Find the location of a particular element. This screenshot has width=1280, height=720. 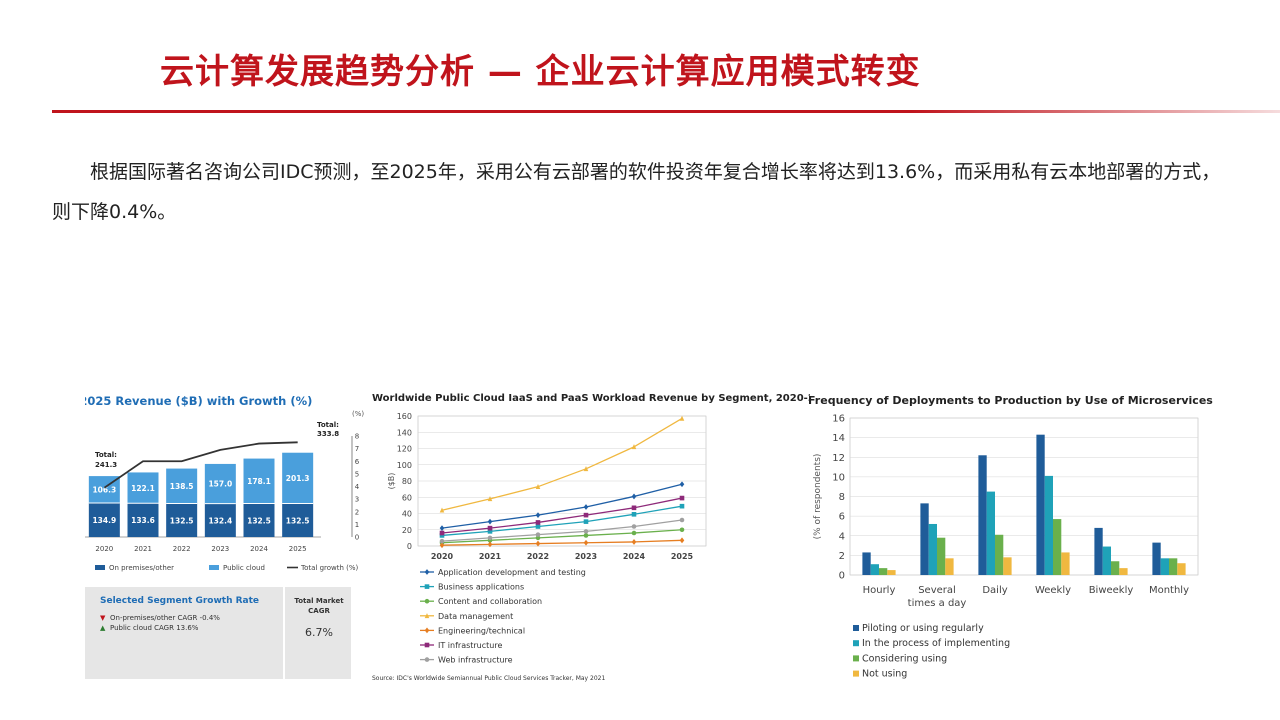

page-title: 云计算发展趋势分析 — 企业云计算应用模式转变 is located at coordinates (540, 72).